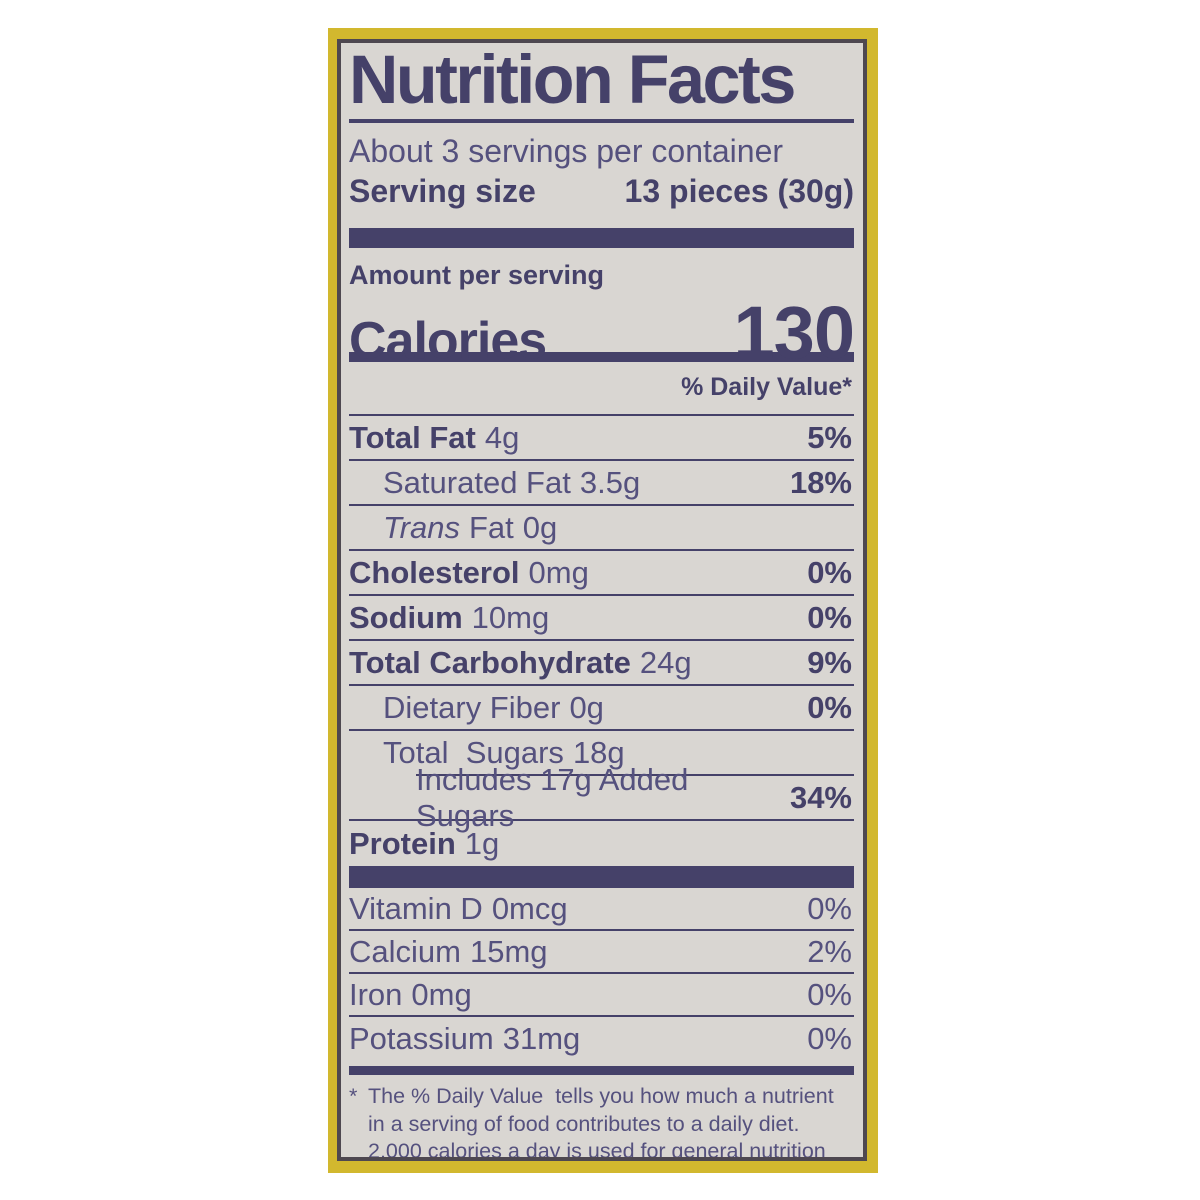 The width and height of the screenshot is (1200, 1200). I want to click on nutrient-row-added-sugars: Includes 17g Added Sugars 34%, so click(601, 797).